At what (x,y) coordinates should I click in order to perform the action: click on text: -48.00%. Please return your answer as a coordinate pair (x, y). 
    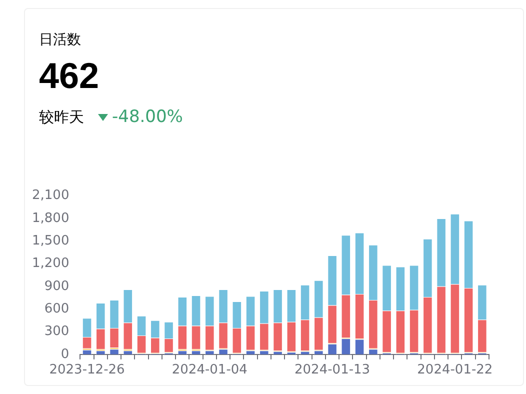
    Looking at the image, I should click on (147, 117).